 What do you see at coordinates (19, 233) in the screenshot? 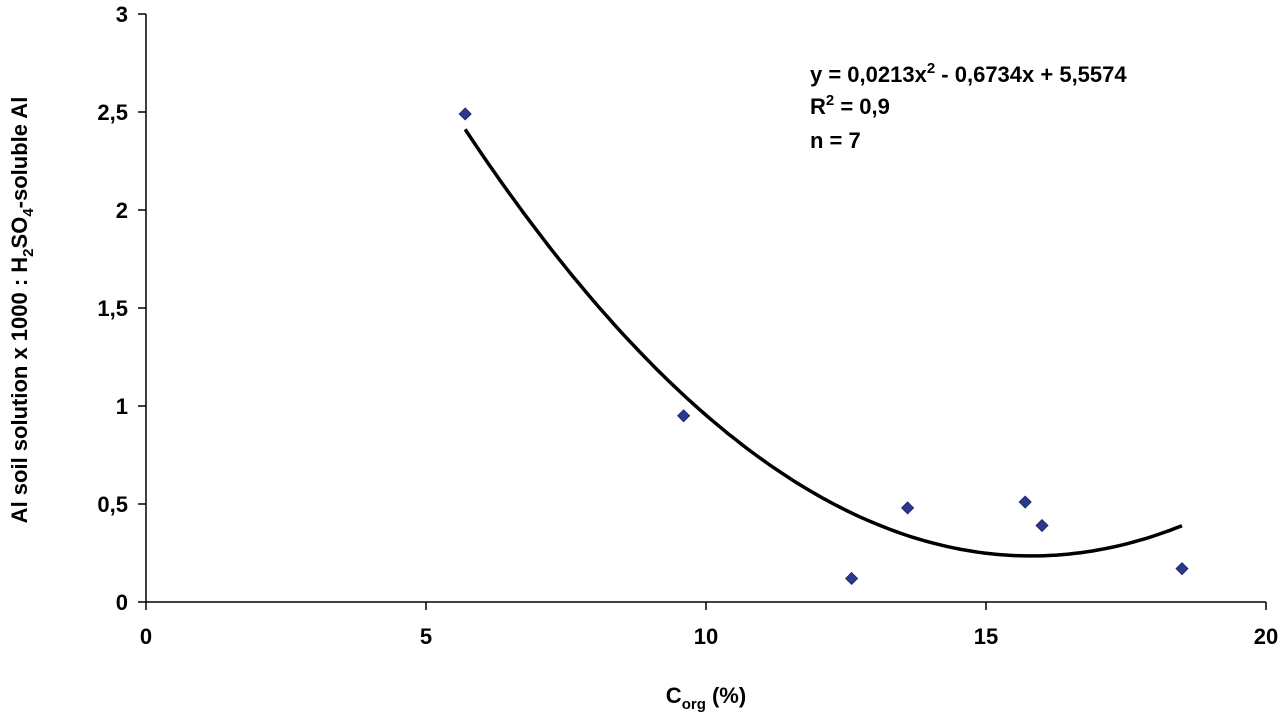
I see `y-axis-title-part2: SO` at bounding box center [19, 233].